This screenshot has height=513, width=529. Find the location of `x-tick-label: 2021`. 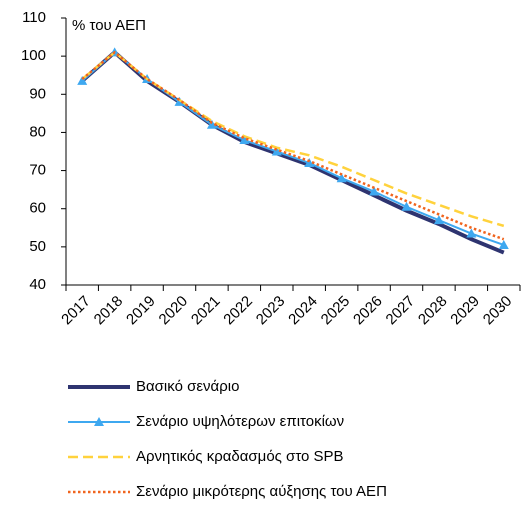

x-tick-label: 2021 is located at coordinates (206, 311).